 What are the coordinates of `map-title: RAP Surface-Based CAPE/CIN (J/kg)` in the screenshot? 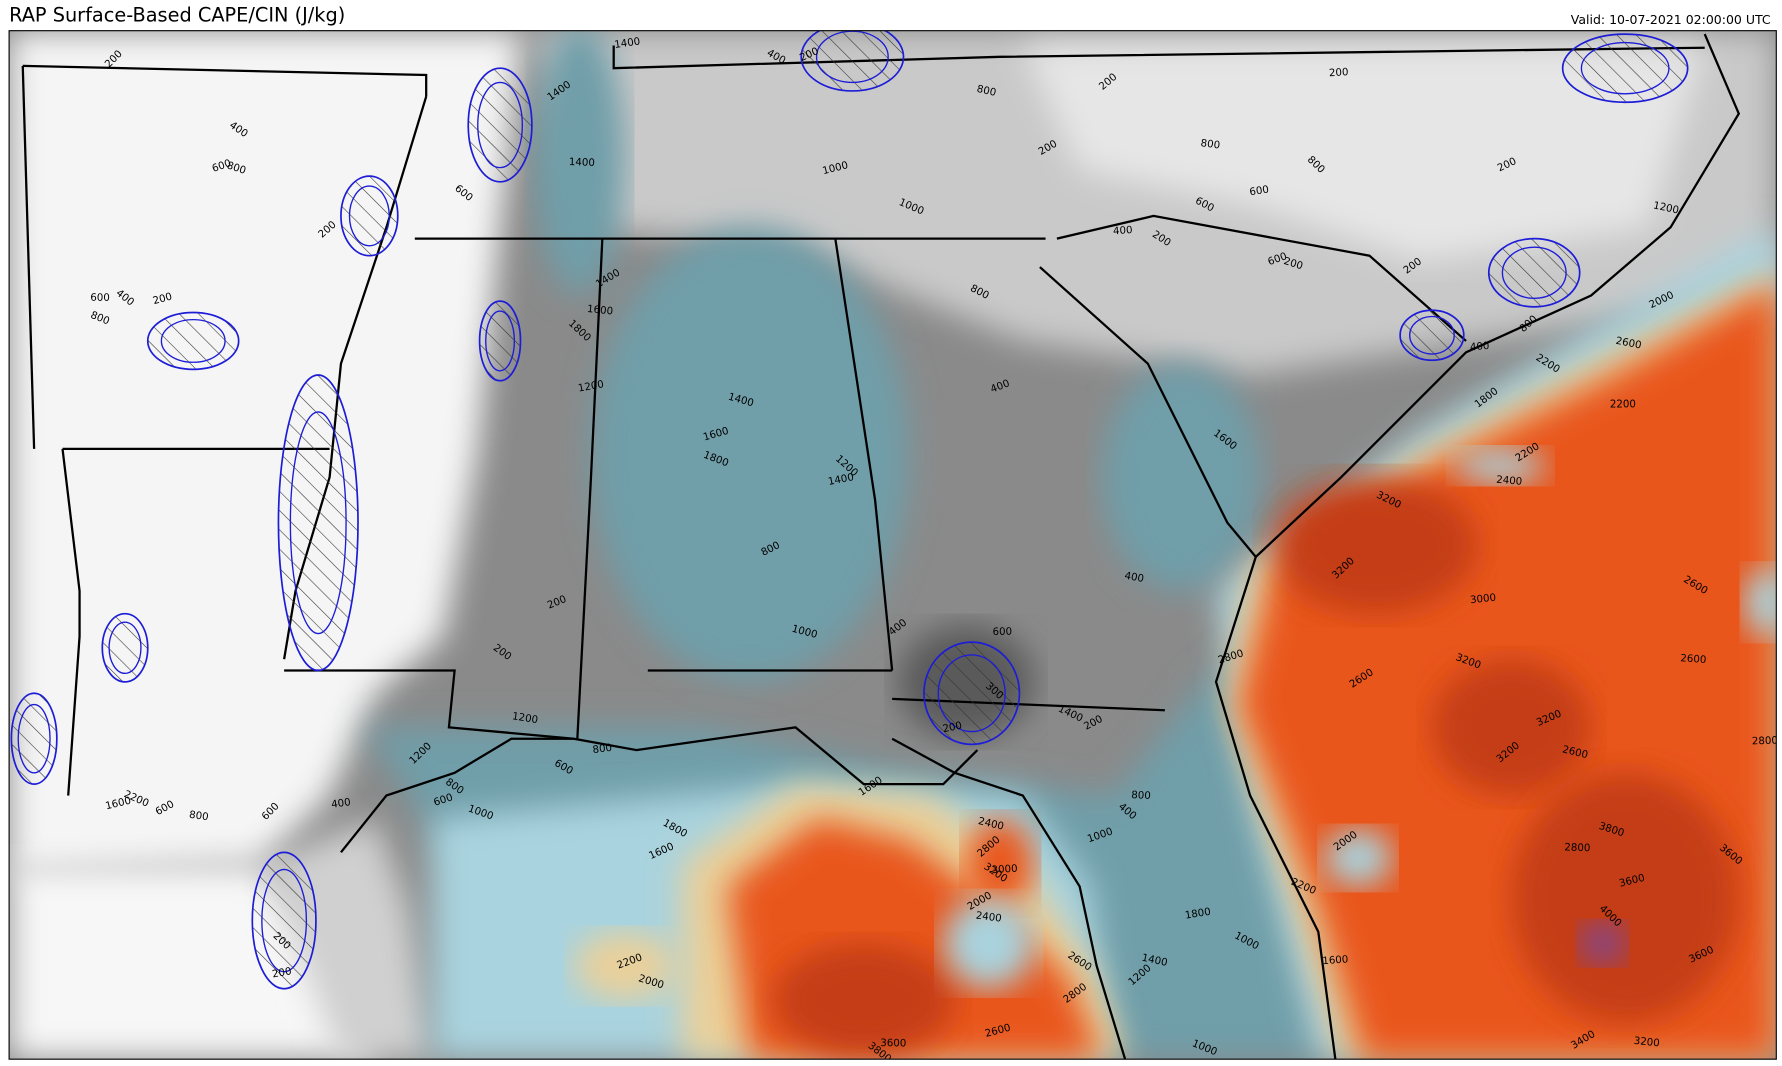 It's located at (177, 15).